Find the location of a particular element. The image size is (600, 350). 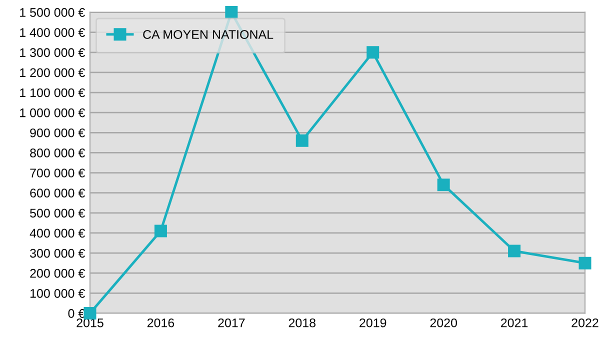

y-tick-label: 1 400 000 € is located at coordinates (52, 32).